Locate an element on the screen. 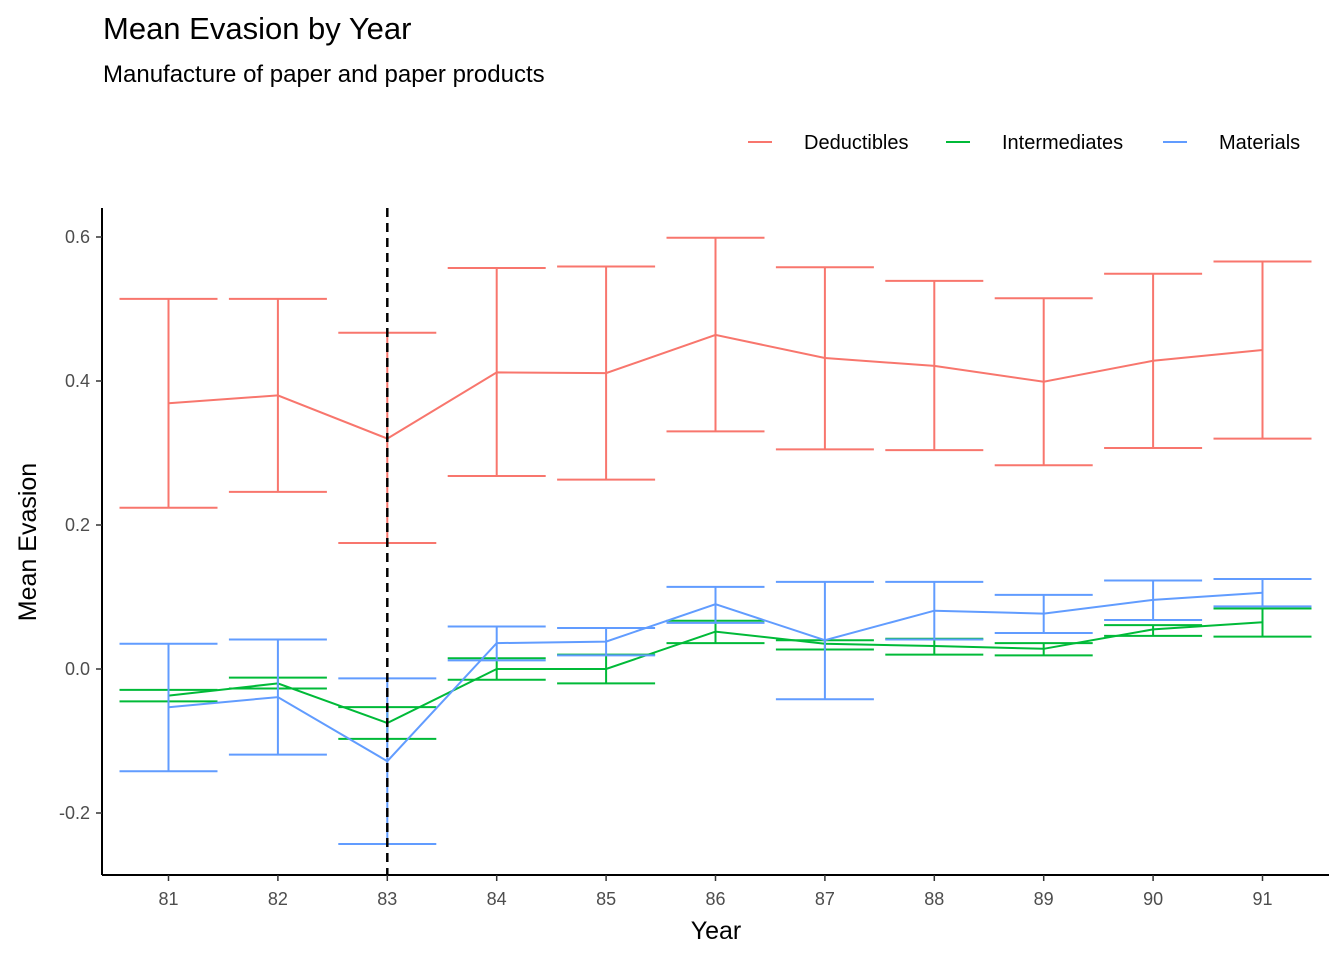  x-tick-label: 84 is located at coordinates (497, 899).